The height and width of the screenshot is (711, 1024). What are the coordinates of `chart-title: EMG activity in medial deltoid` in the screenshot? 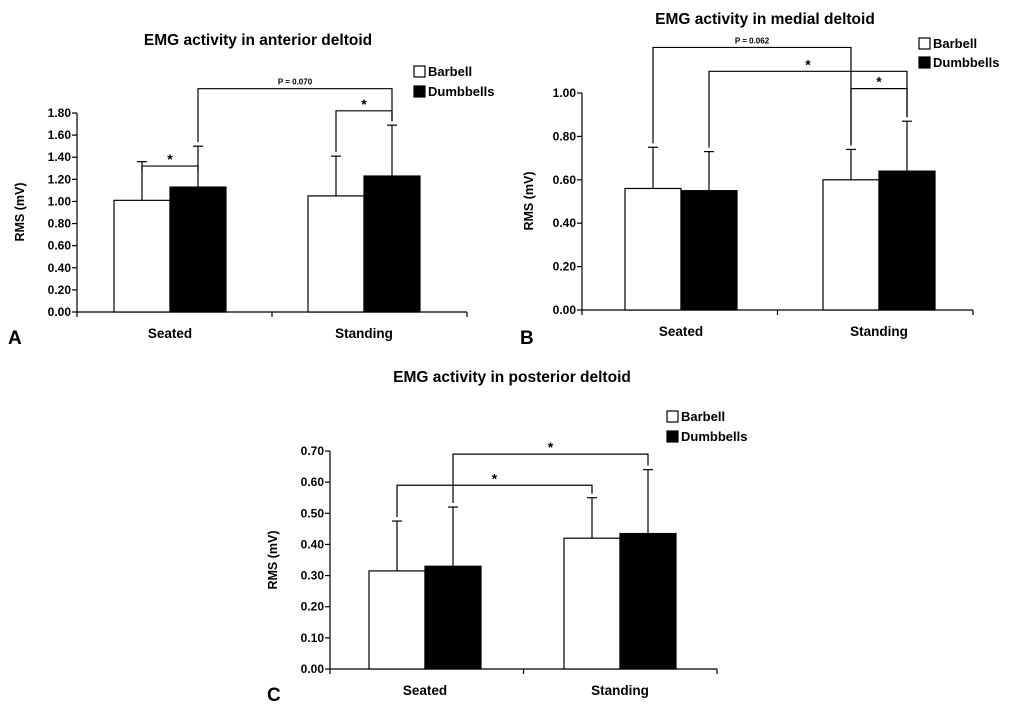 It's located at (765, 19).